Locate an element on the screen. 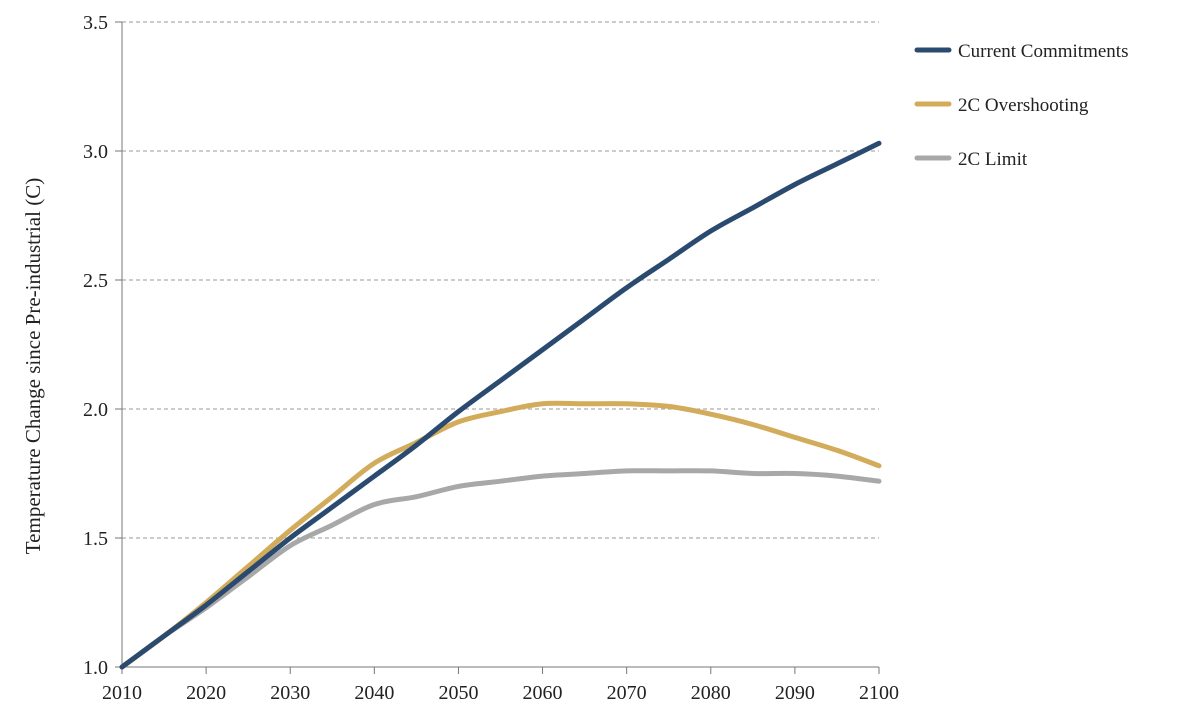  y-tick-label: 2.5 is located at coordinates (95, 281).